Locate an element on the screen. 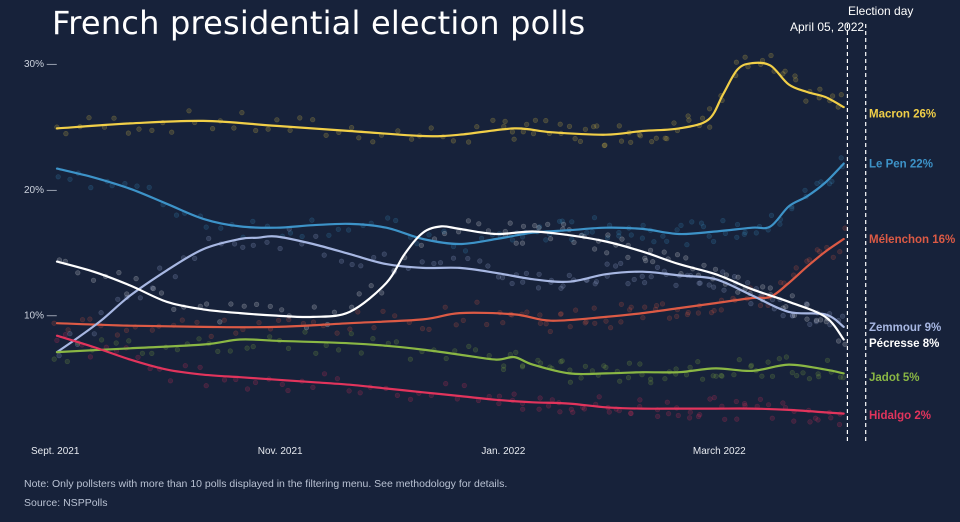  x-tick-label: March 2022 is located at coordinates (719, 451).